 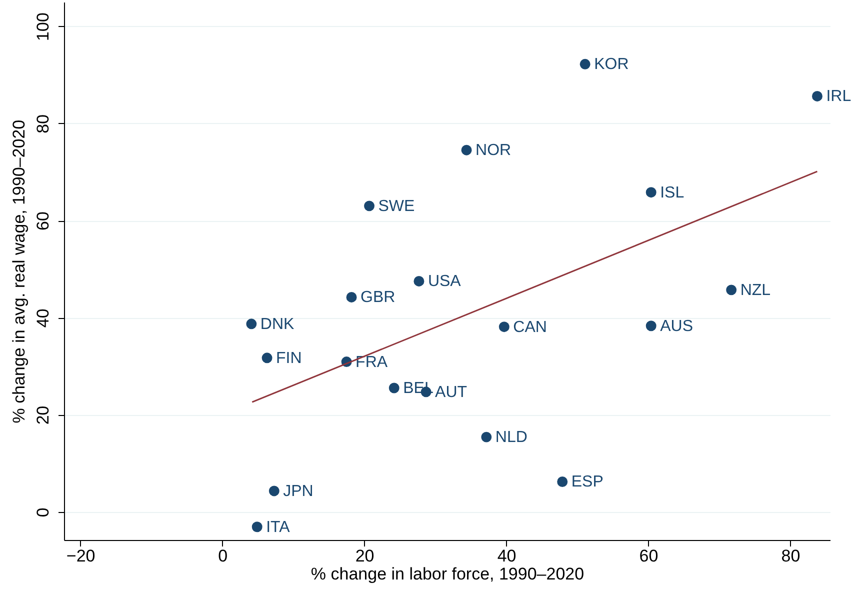 What do you see at coordinates (451, 392) in the screenshot?
I see `data-label: AUT` at bounding box center [451, 392].